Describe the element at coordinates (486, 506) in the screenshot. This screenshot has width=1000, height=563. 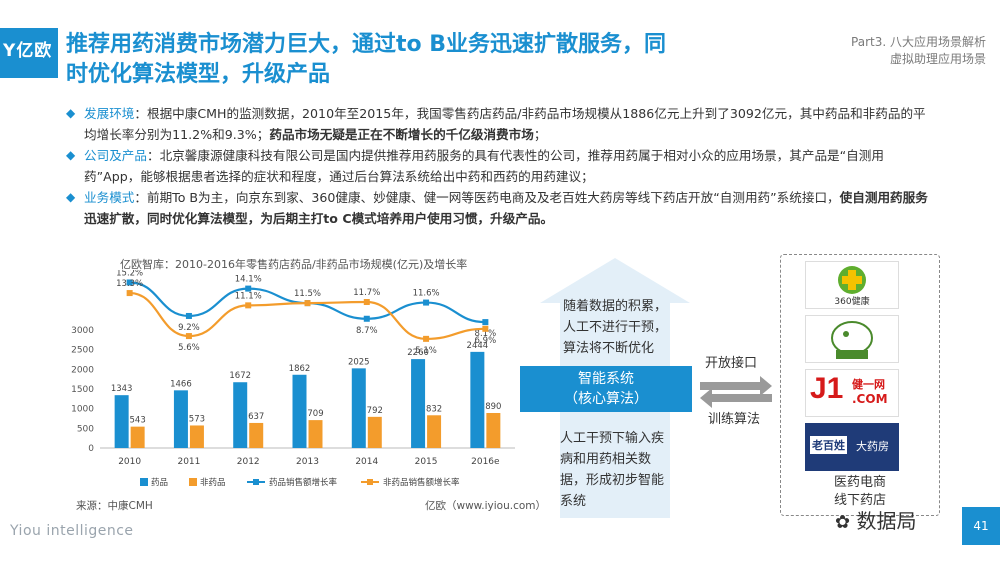
I see `chart-watermark: 亿欧（www.iyiou.com）` at that location.